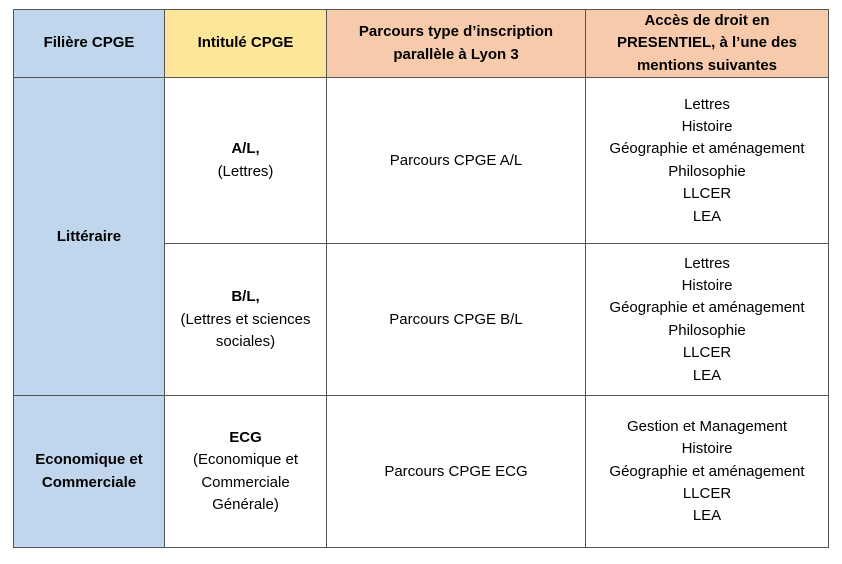 The image size is (842, 564). What do you see at coordinates (707, 426) in the screenshot?
I see `mention: Gestion et Management` at bounding box center [707, 426].